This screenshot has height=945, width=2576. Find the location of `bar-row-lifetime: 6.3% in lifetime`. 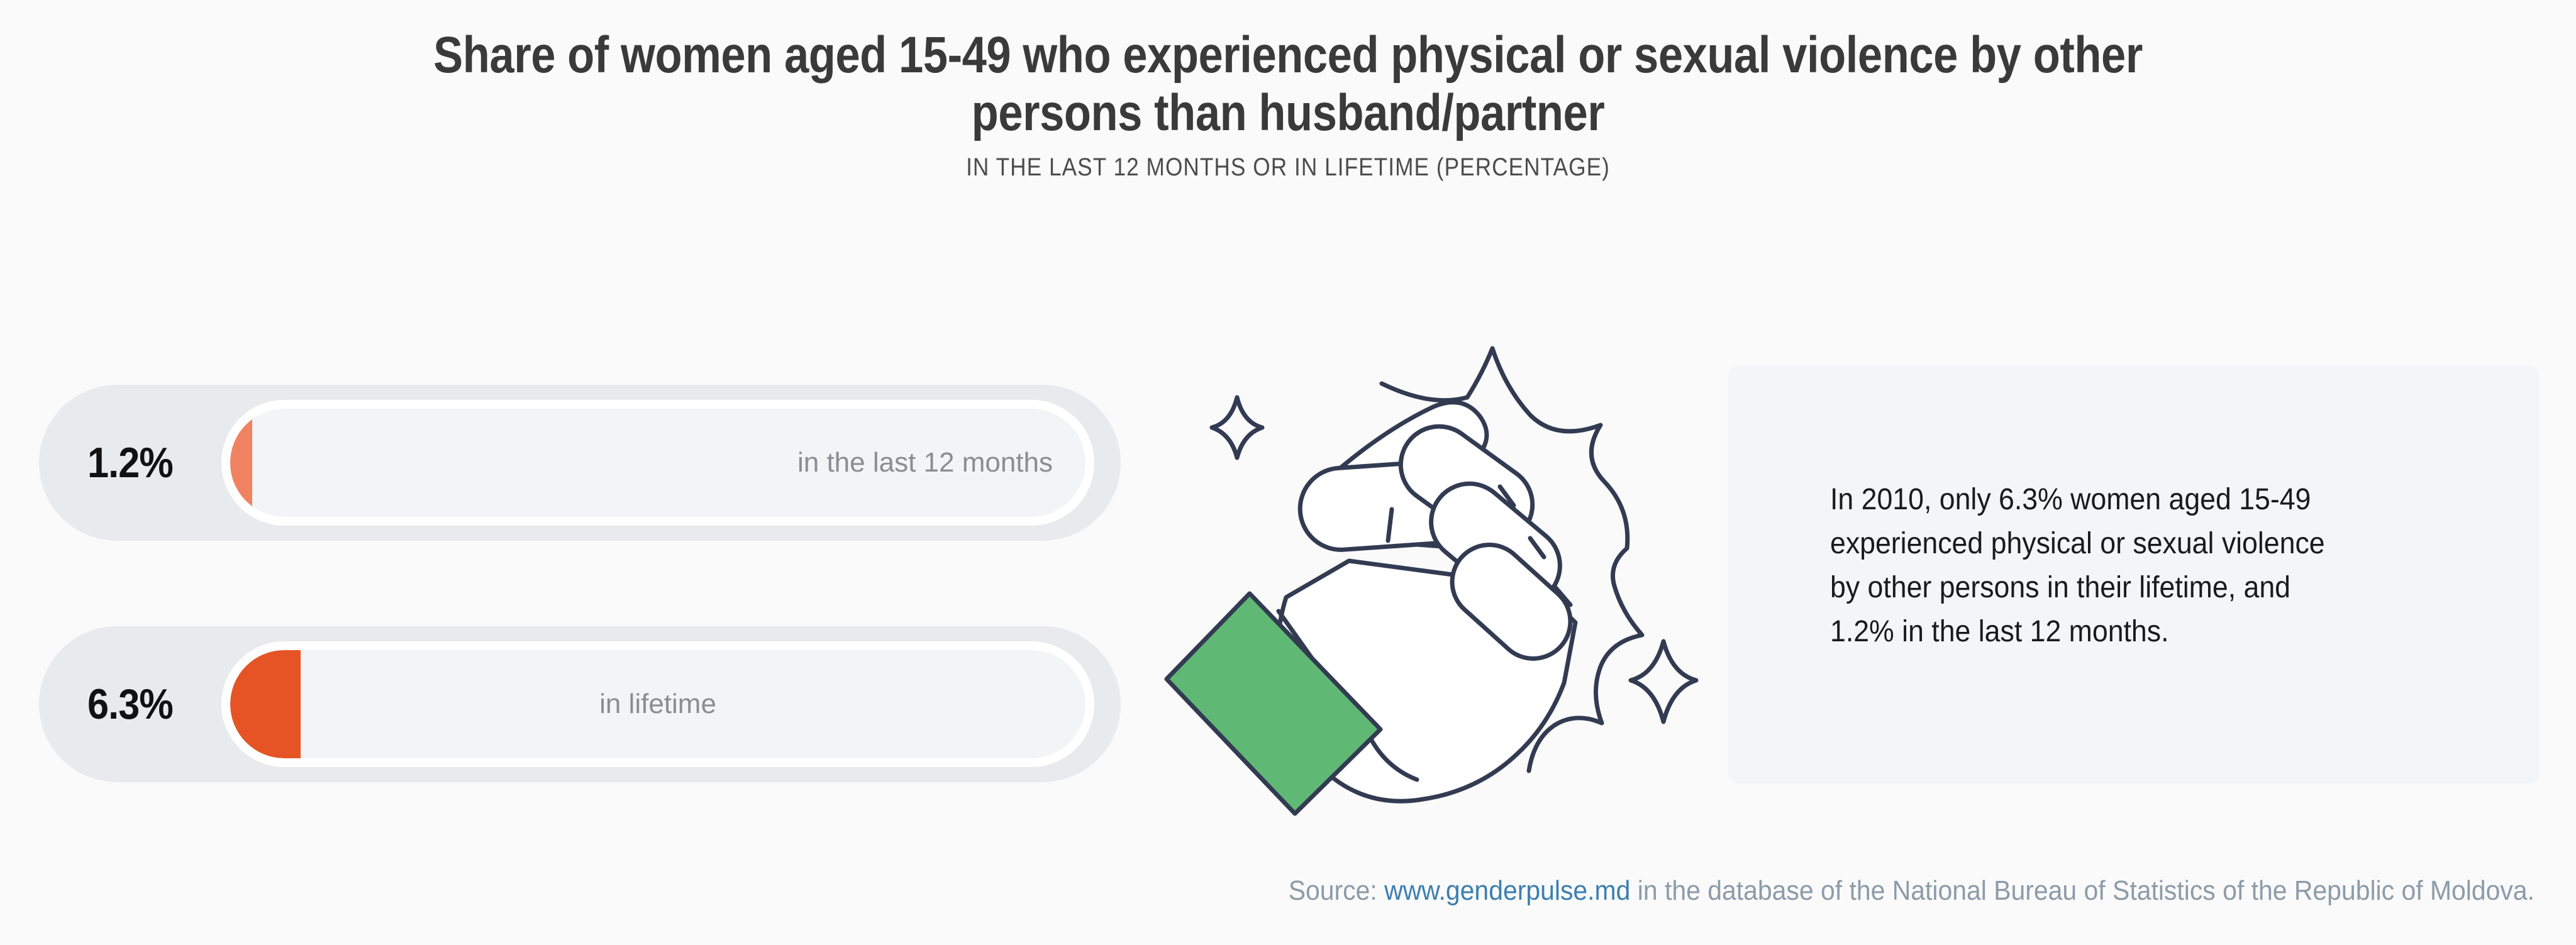

bar-row-lifetime: 6.3% in lifetime is located at coordinates (580, 704).